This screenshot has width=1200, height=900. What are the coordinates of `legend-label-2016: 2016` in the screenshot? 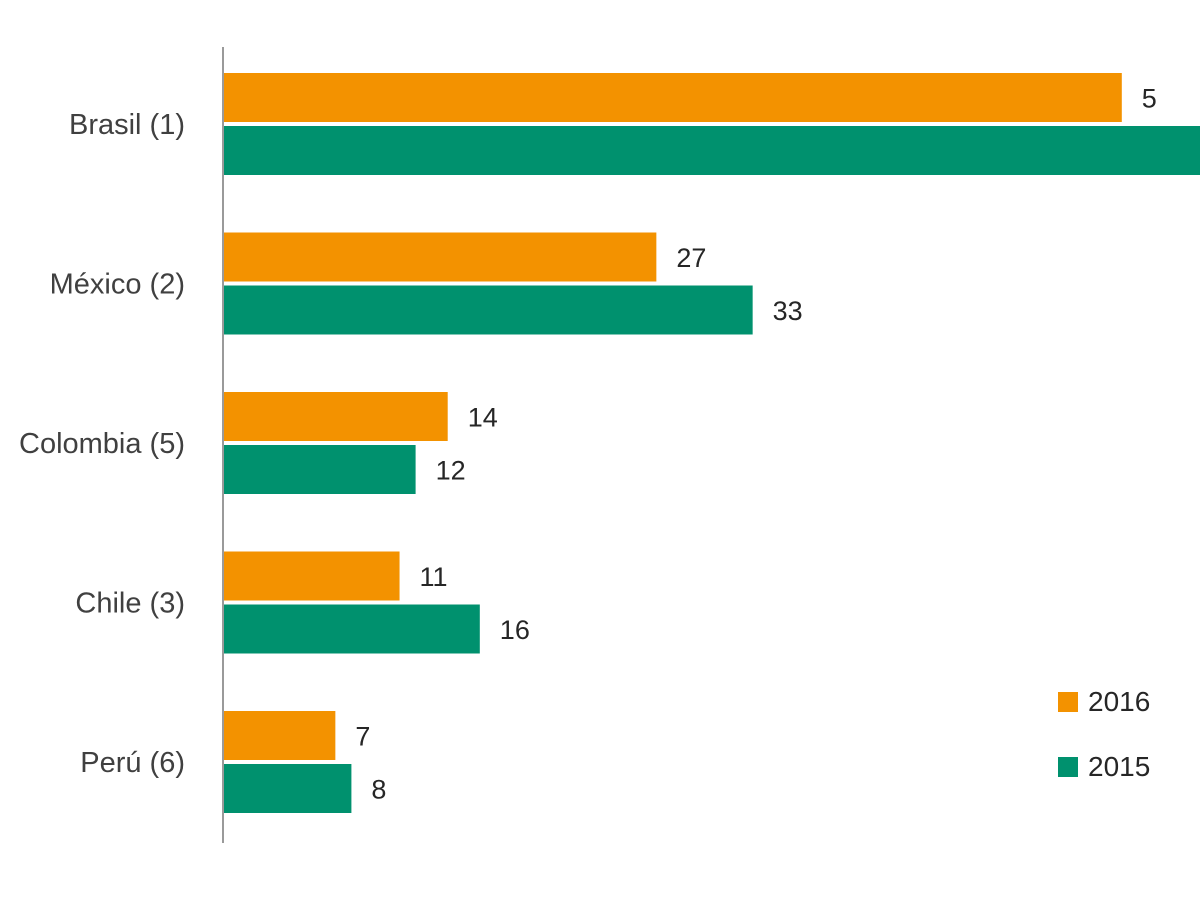 It's located at (1119, 701).